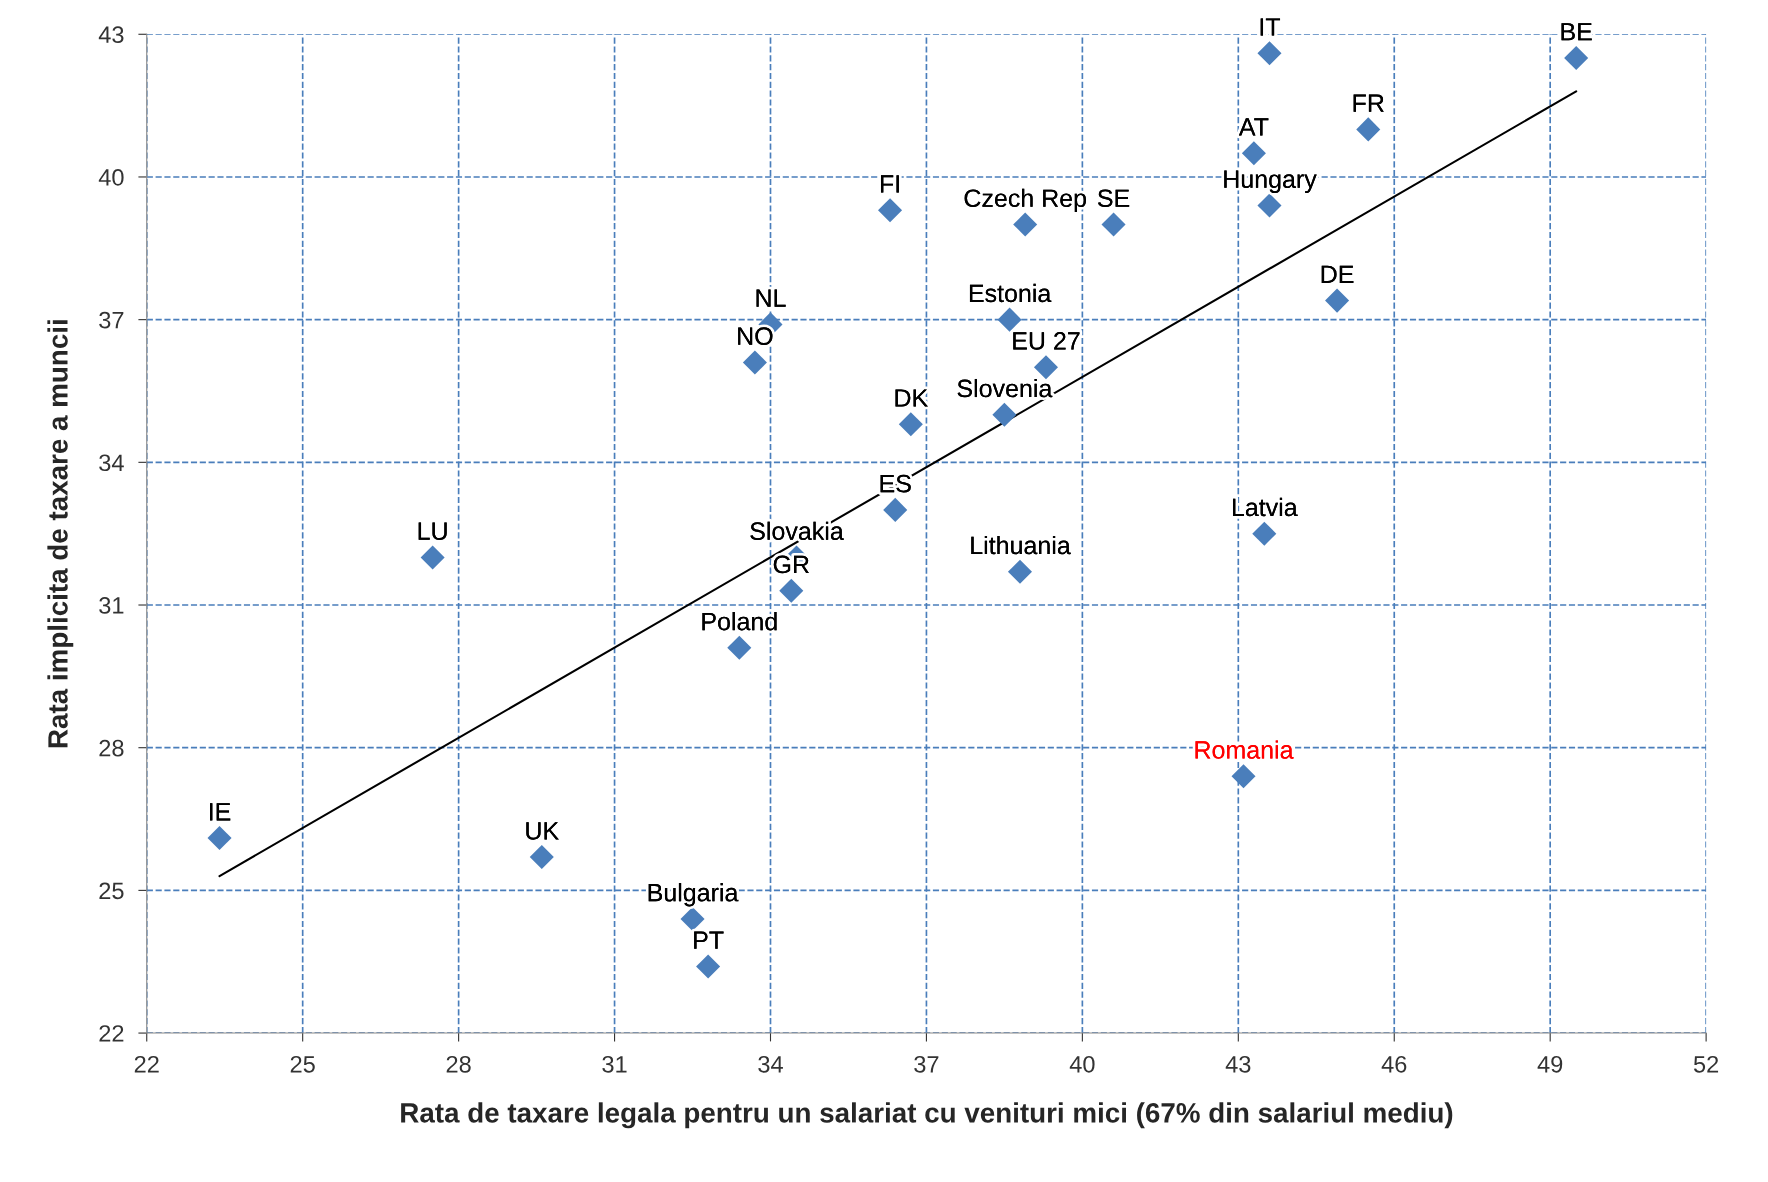 Image resolution: width=1768 pixels, height=1182 pixels. I want to click on x-tick-label: 28, so click(458, 1064).